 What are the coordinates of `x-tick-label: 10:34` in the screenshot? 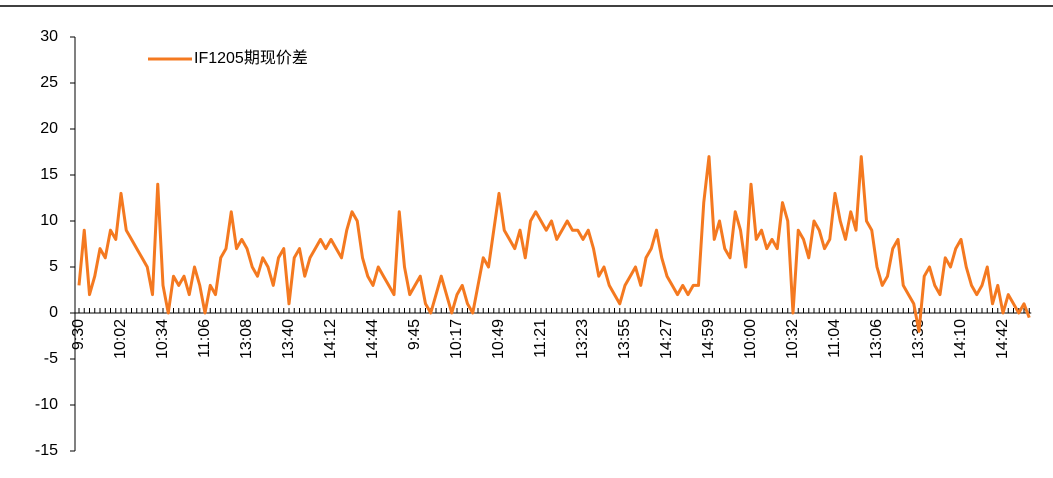 It's located at (162, 339).